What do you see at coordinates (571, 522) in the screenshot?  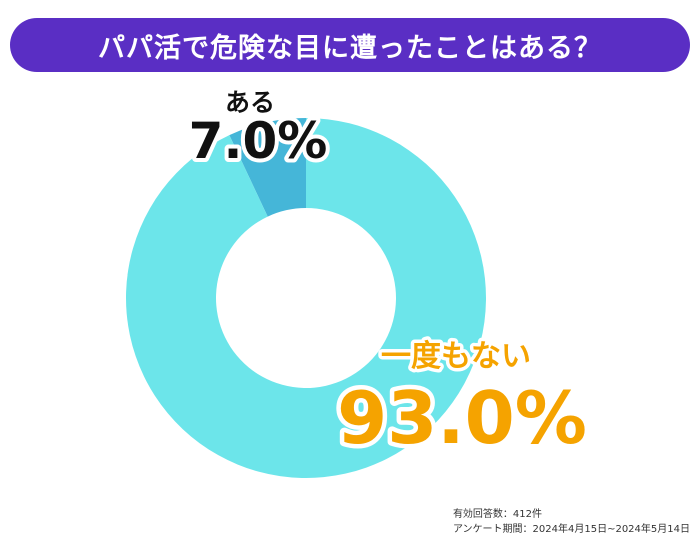 I see `survey-footnote: 有効回答数：412件 アンケート期間：2024年4月15日~2024年5月14日` at bounding box center [571, 522].